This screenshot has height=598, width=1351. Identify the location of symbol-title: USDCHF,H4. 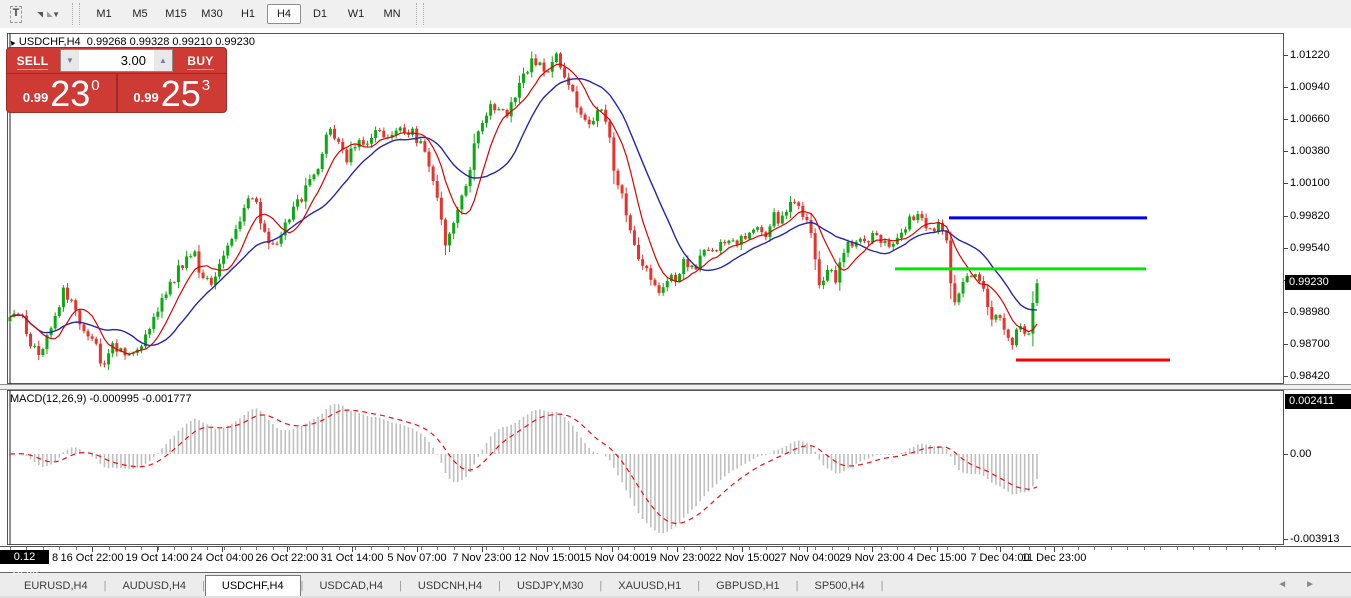
(49, 42).